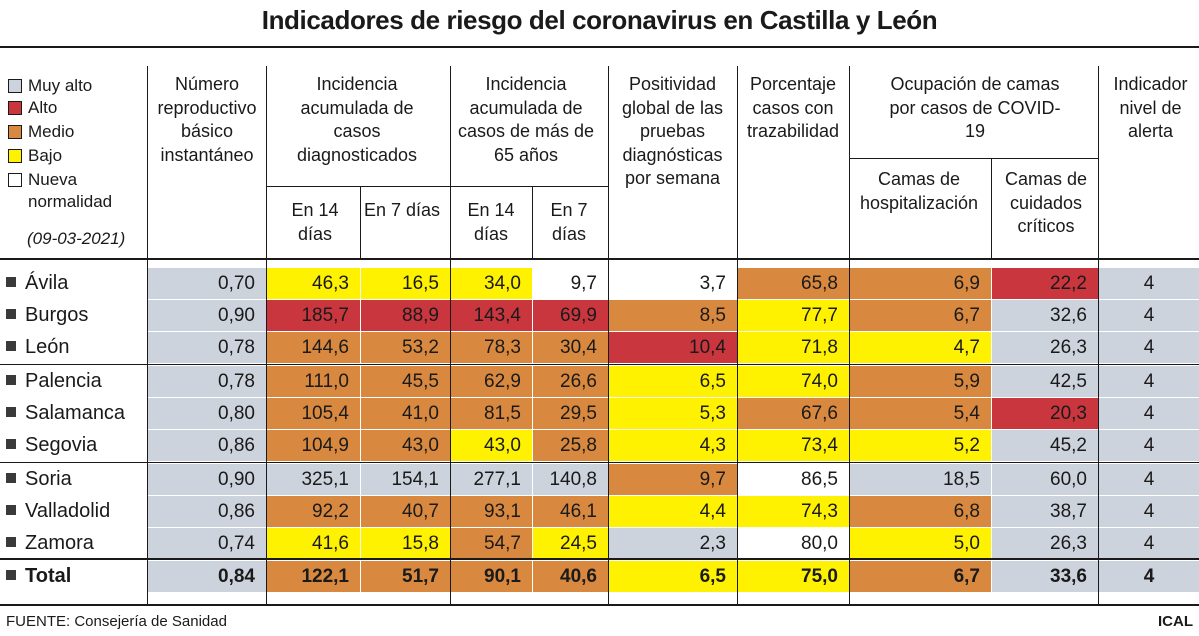 The image size is (1199, 636). I want to click on table-cell: 5,9, so click(920, 381).